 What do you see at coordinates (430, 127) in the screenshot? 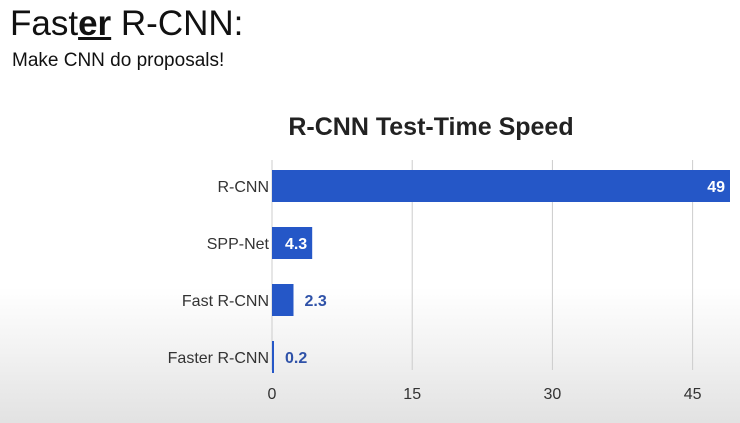
I see `chart-title: R-CNN Test-Time Speed` at bounding box center [430, 127].